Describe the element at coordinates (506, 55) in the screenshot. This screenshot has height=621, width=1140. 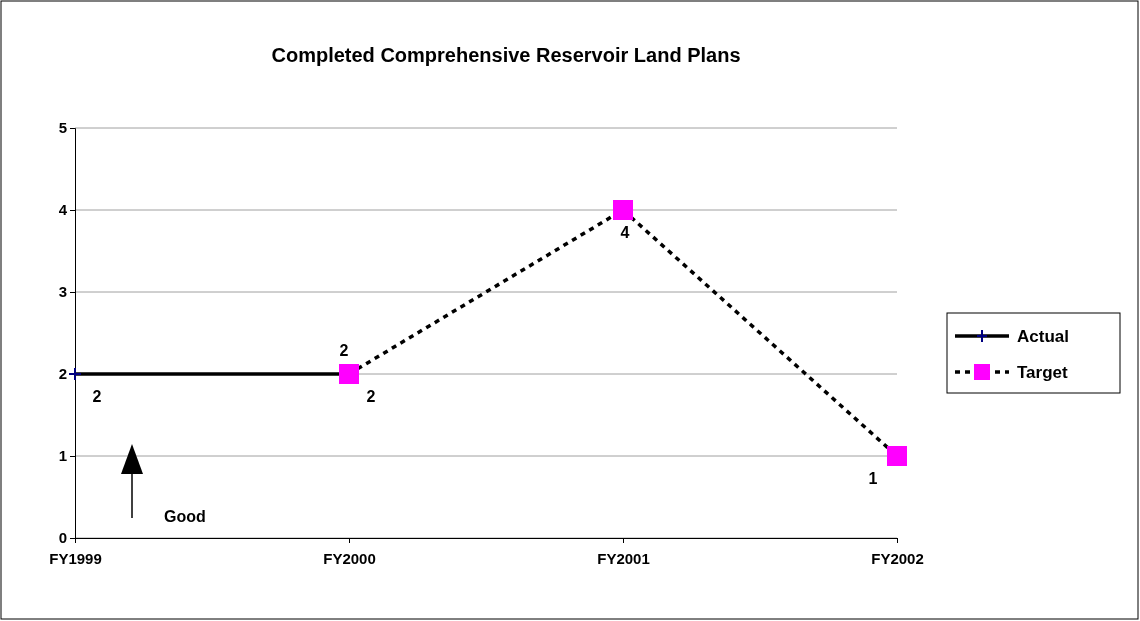
I see `chart-title: Completed Comprehensive Reservoir Land Plans` at that location.